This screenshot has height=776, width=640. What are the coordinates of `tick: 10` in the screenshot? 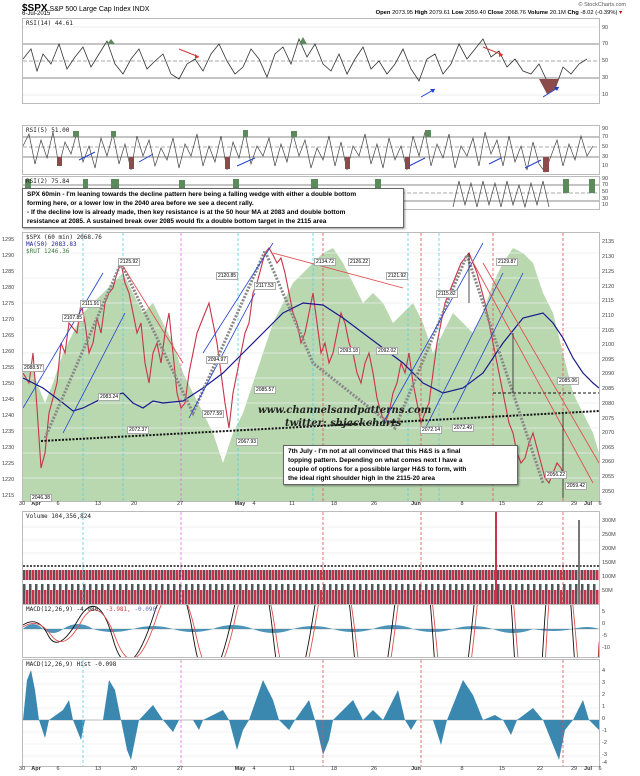 It's located at (605, 166).